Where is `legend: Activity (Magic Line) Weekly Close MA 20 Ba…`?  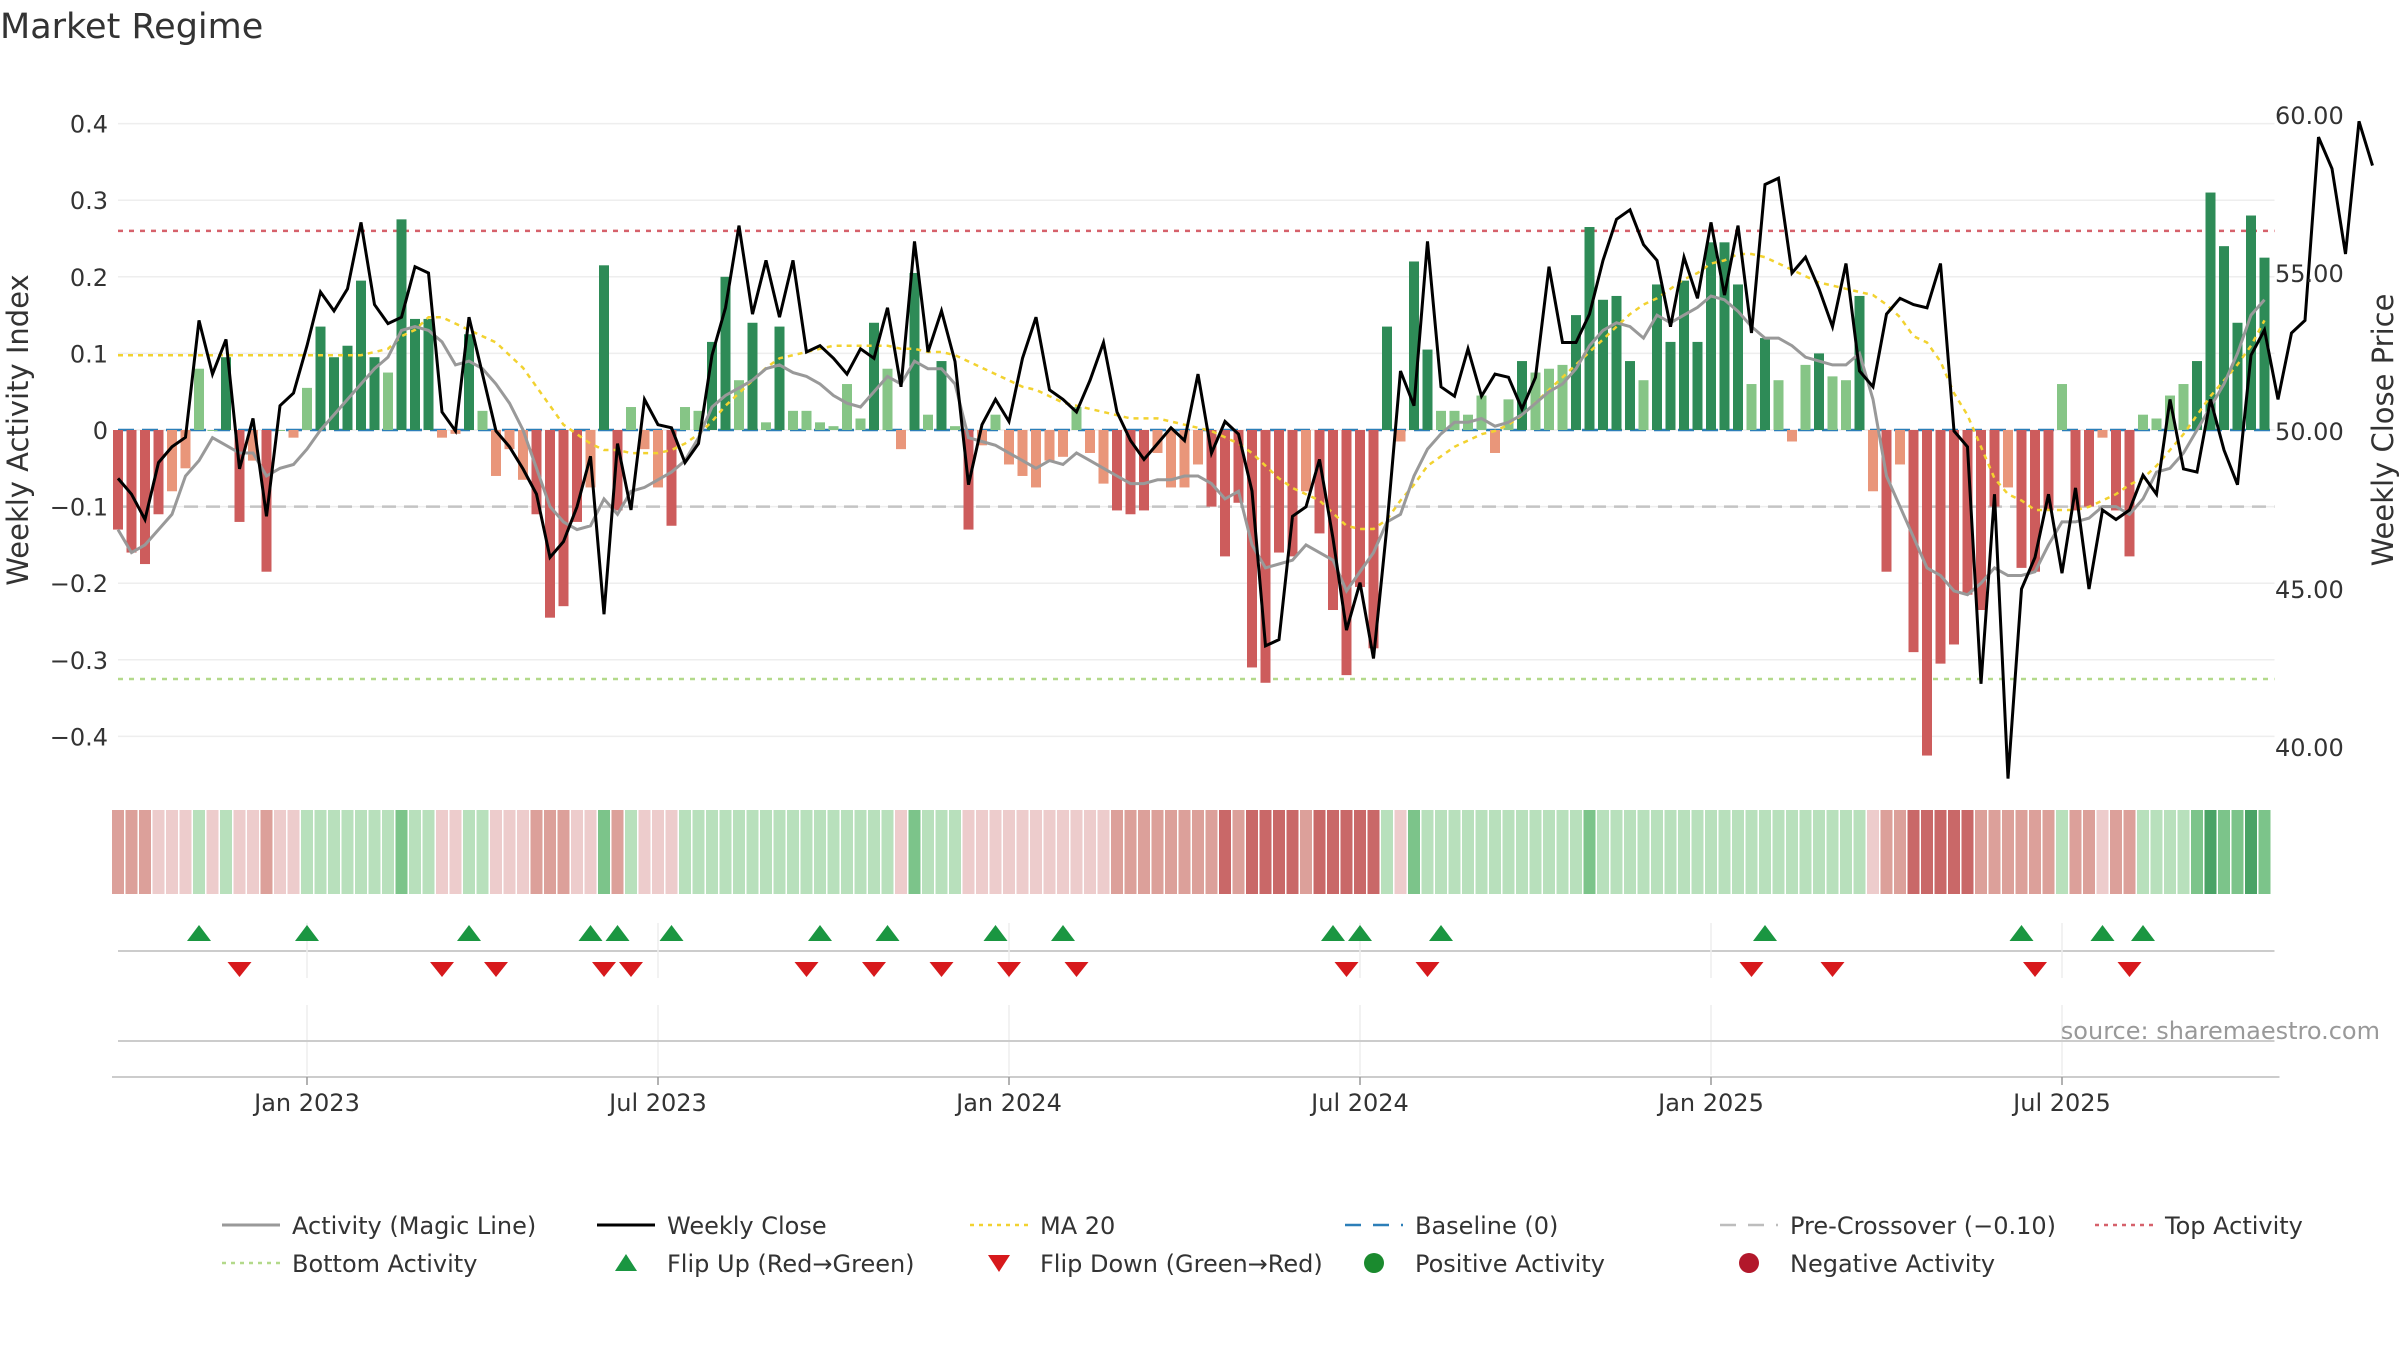 legend: Activity (Magic Line) Weekly Close MA 20 Ba… is located at coordinates (1262, 1245).